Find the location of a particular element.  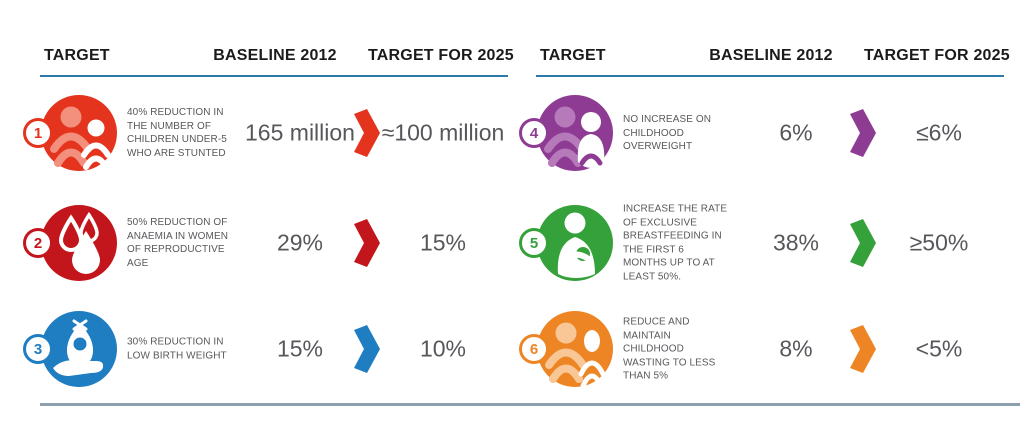

childhood-wasting-icon: 6 is located at coordinates (566, 349).